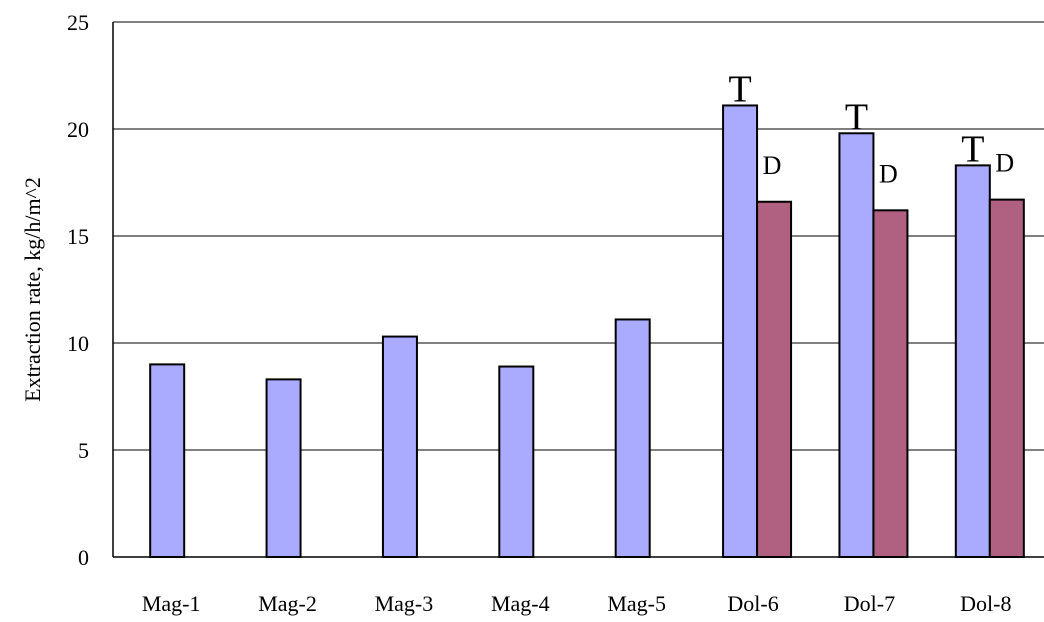  What do you see at coordinates (577, 603) in the screenshot?
I see `x-tick-labels: Mag-1 Mag-2 Mag-3 Mag-4 Mag-5 Dol-6 Dol-7 Dol-8` at bounding box center [577, 603].